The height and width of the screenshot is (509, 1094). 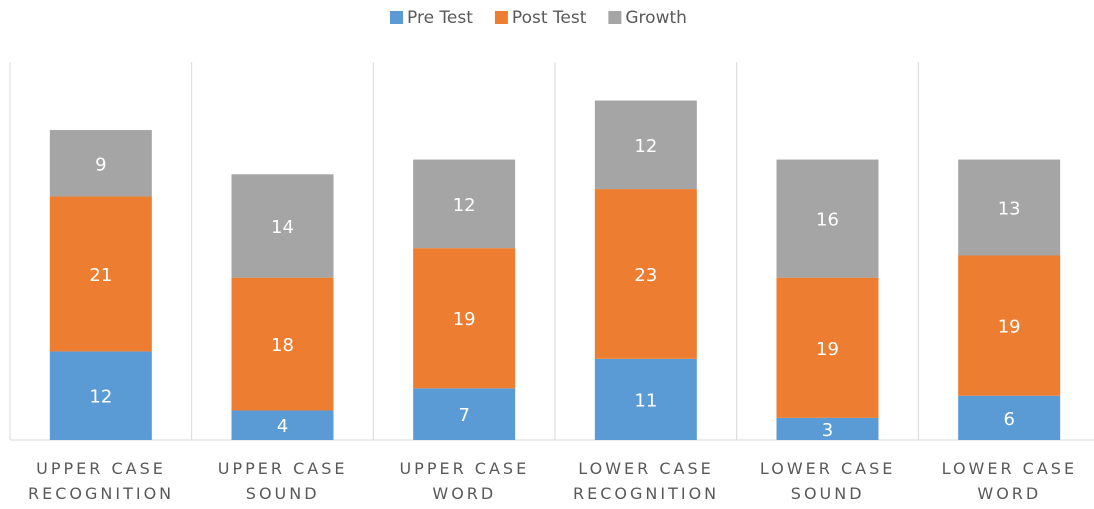 What do you see at coordinates (101, 481) in the screenshot?
I see `x-tick-label: UPPER CASE RECOGNITION` at bounding box center [101, 481].